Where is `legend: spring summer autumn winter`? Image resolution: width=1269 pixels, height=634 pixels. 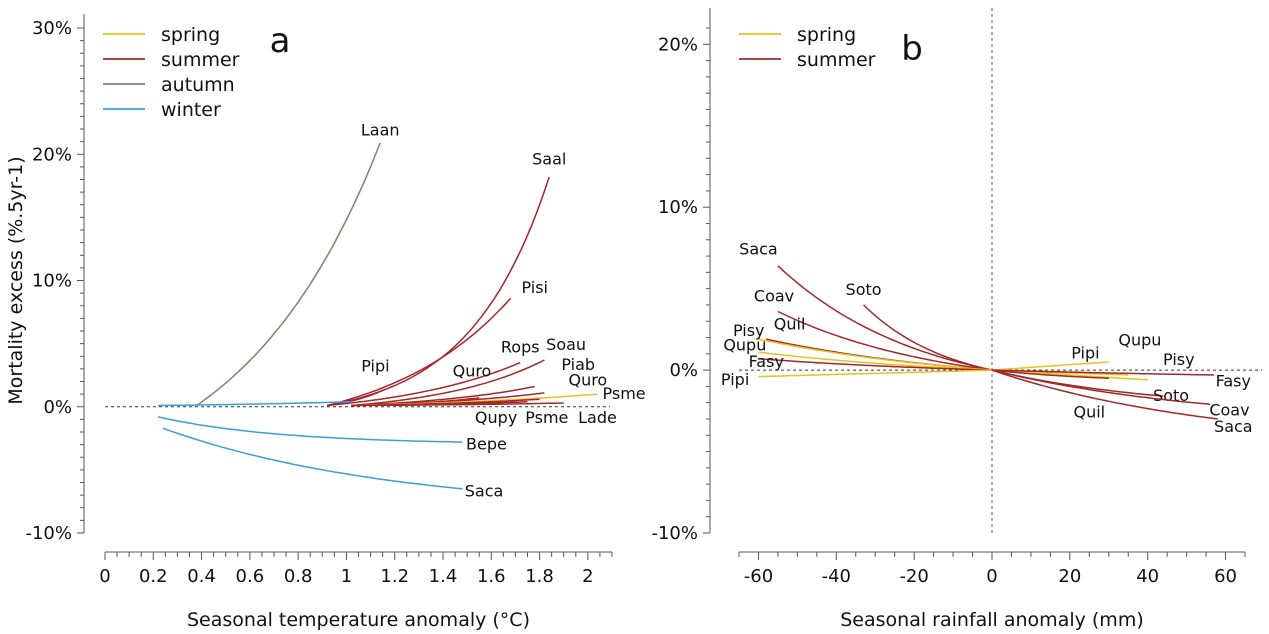
legend: spring summer autumn winter is located at coordinates (171, 72).